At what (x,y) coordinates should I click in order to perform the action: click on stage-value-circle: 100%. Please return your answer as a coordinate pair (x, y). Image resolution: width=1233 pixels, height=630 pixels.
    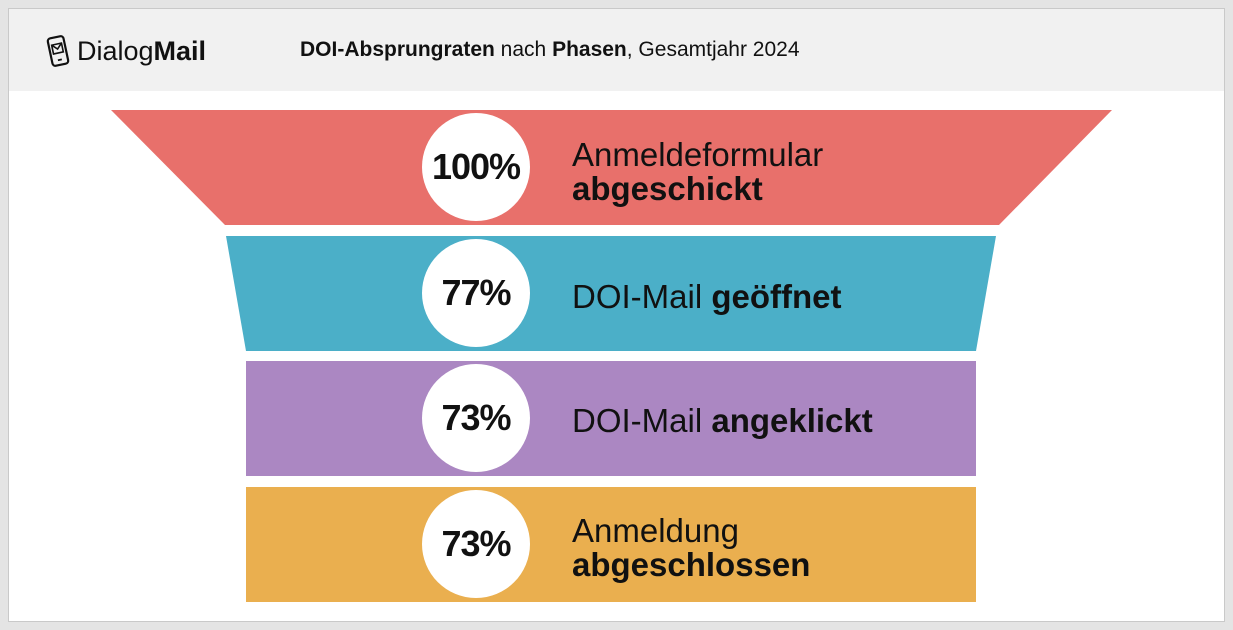
    Looking at the image, I should click on (476, 167).